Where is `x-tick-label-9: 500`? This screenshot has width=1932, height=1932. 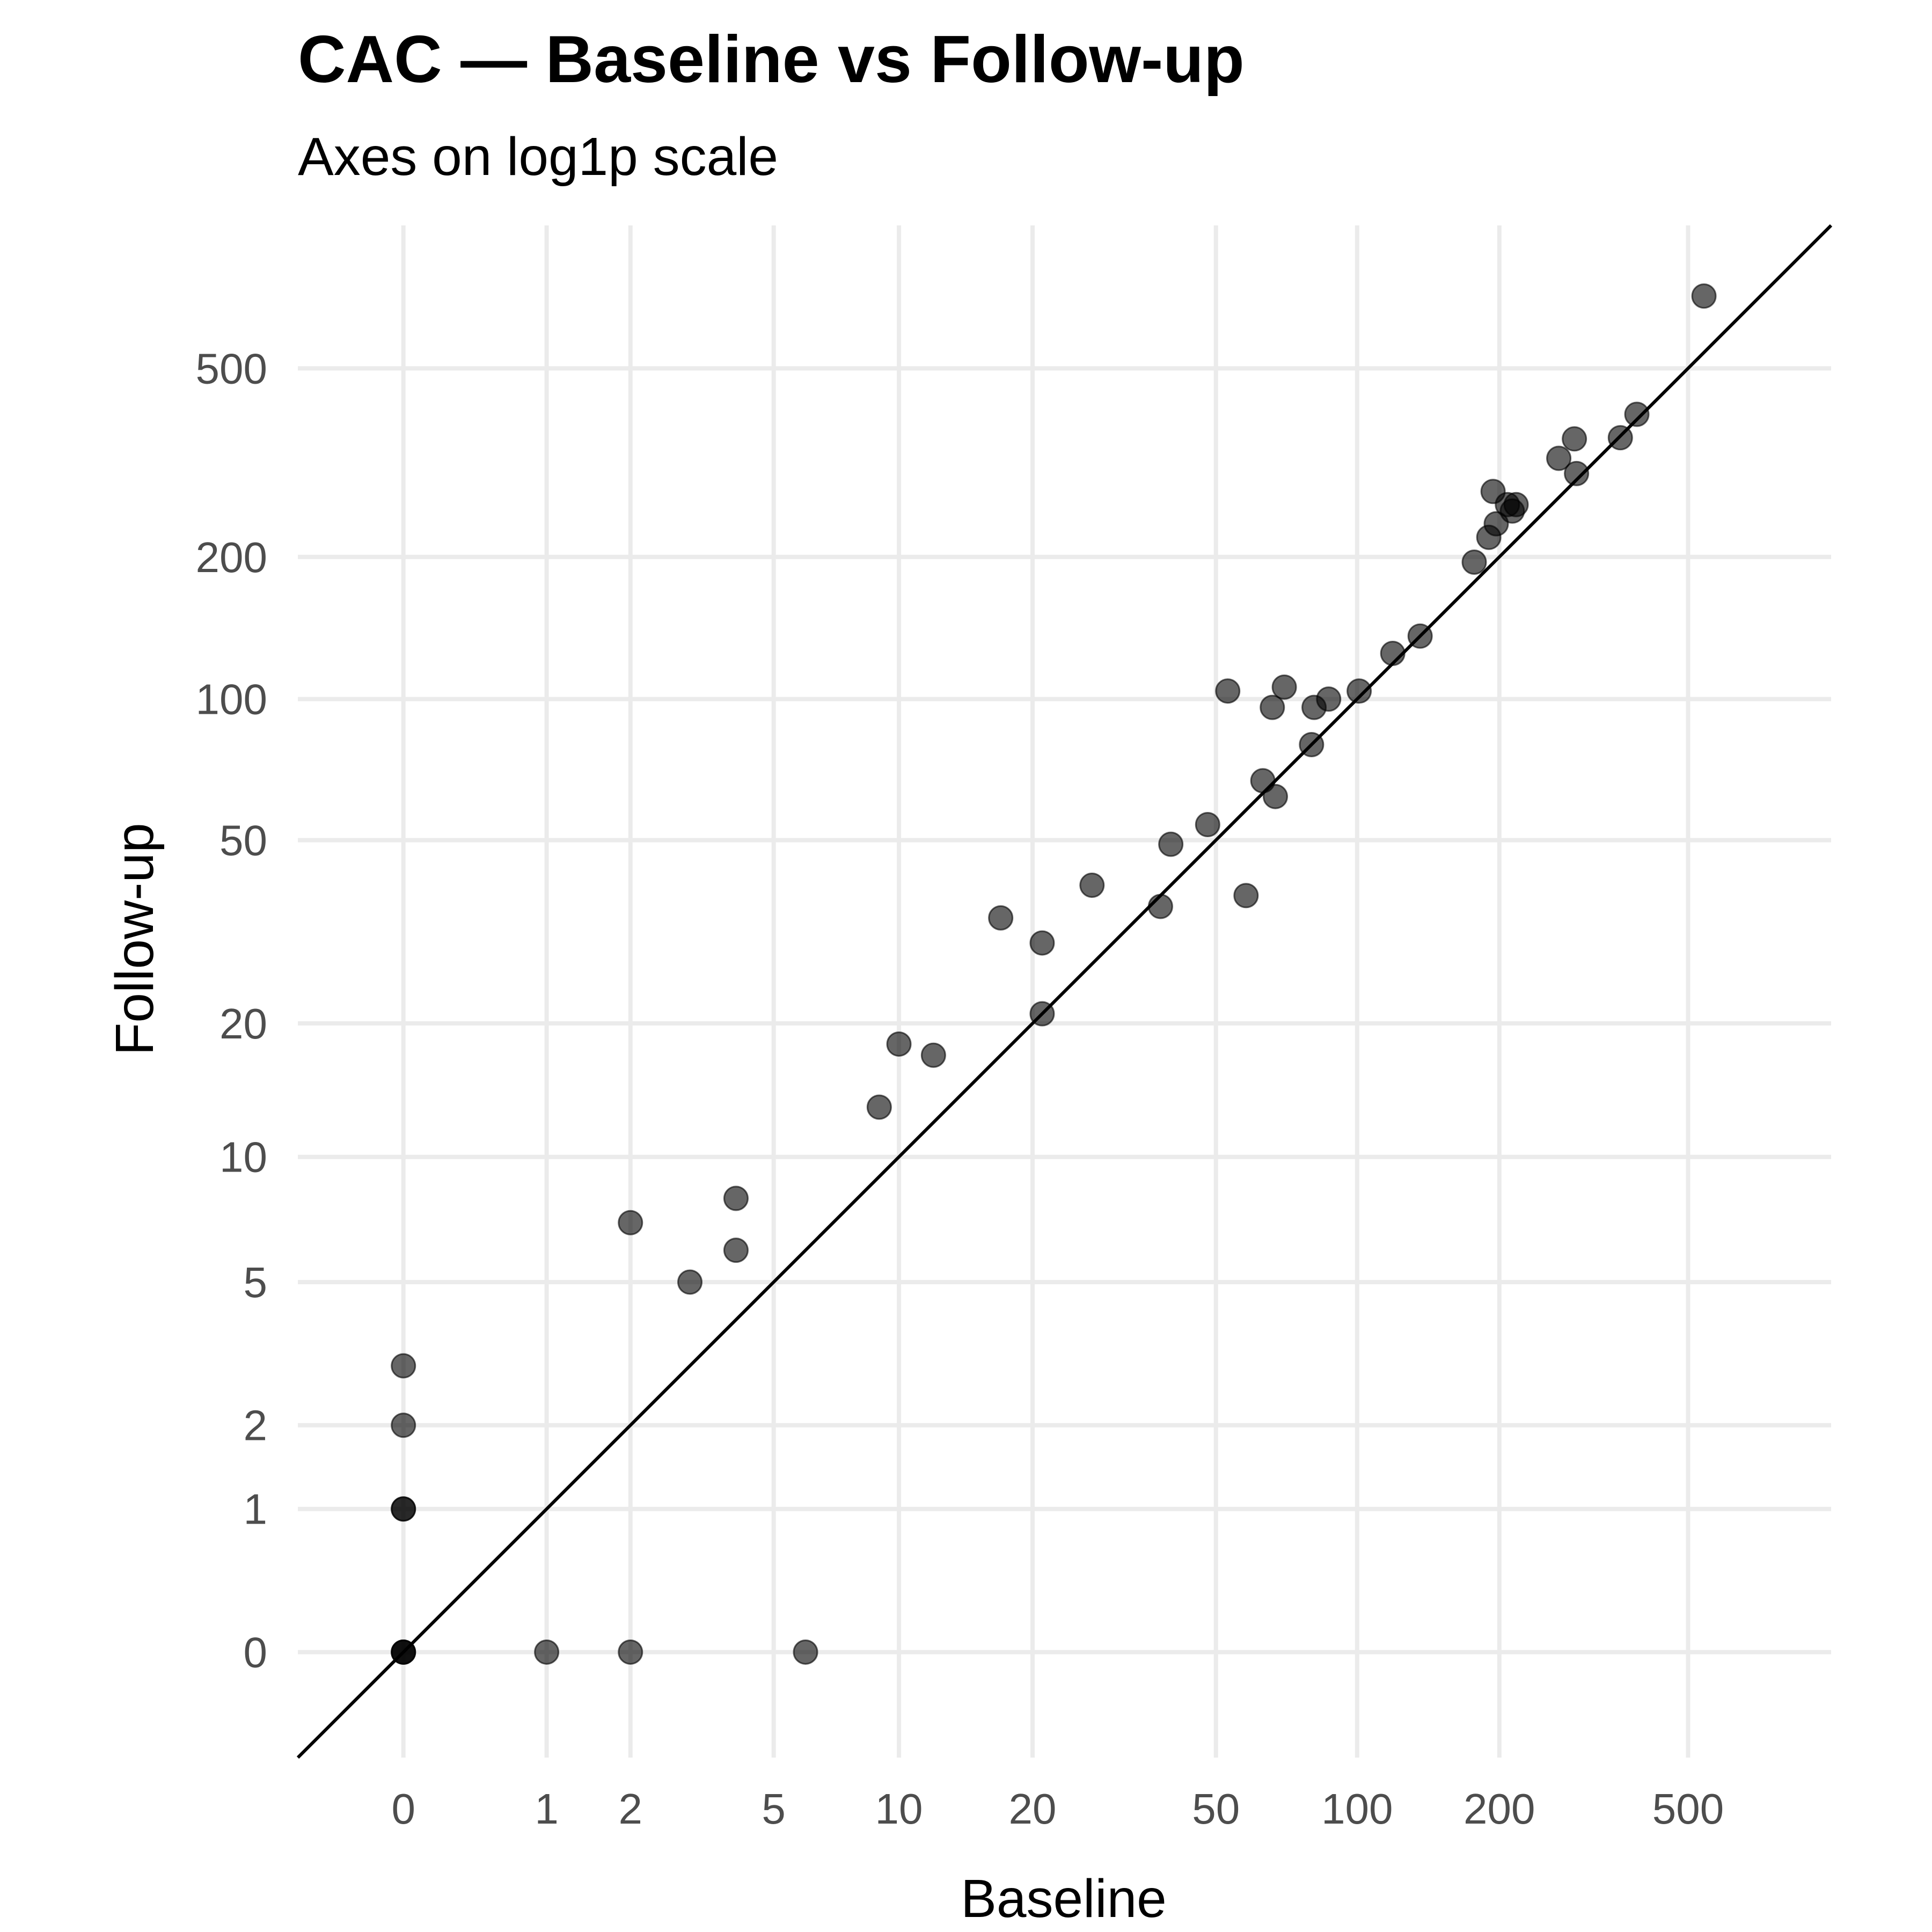
x-tick-label-9: 500 is located at coordinates (1688, 1809).